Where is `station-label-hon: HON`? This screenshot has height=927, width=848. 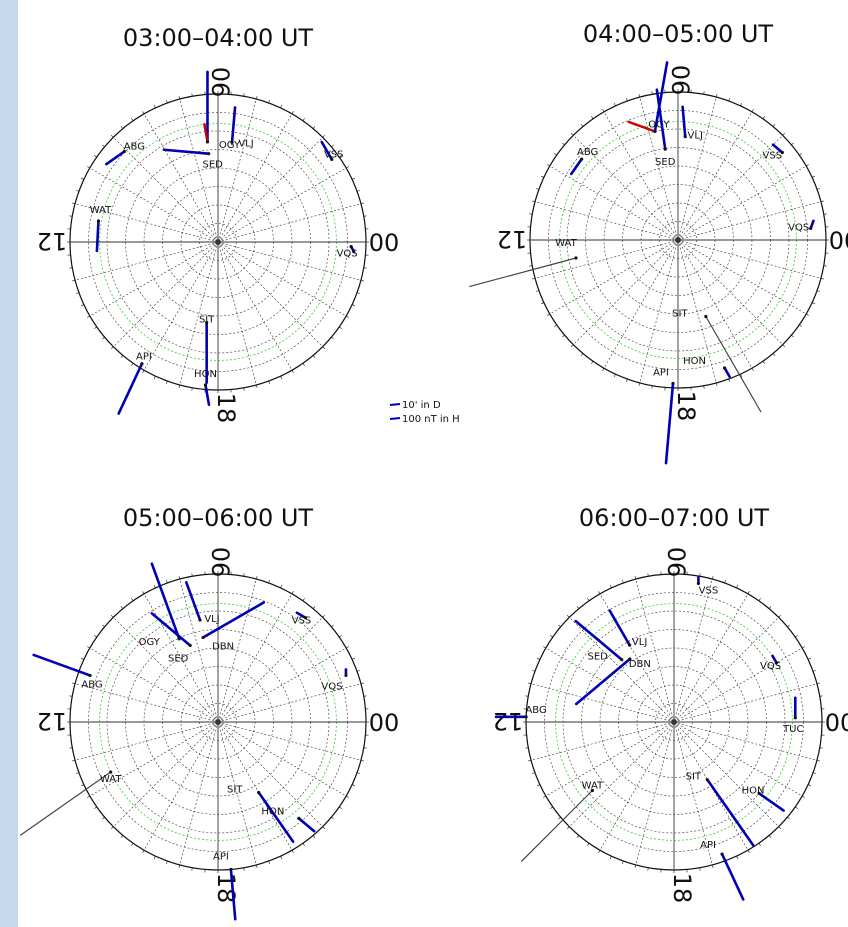
station-label-hon: HON is located at coordinates (753, 790).